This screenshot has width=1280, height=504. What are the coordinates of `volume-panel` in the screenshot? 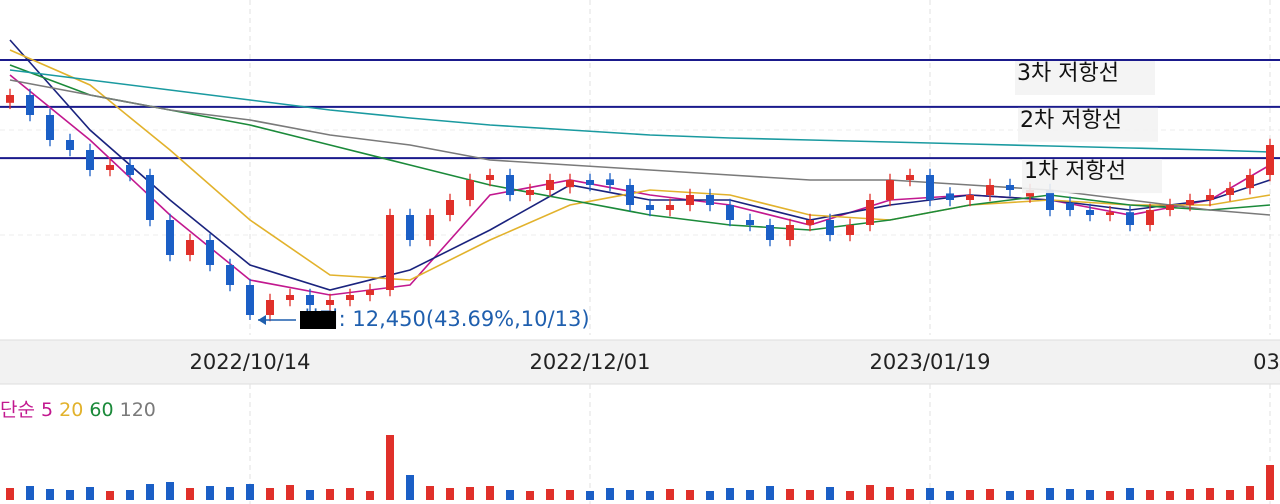 It's located at (640, 467).